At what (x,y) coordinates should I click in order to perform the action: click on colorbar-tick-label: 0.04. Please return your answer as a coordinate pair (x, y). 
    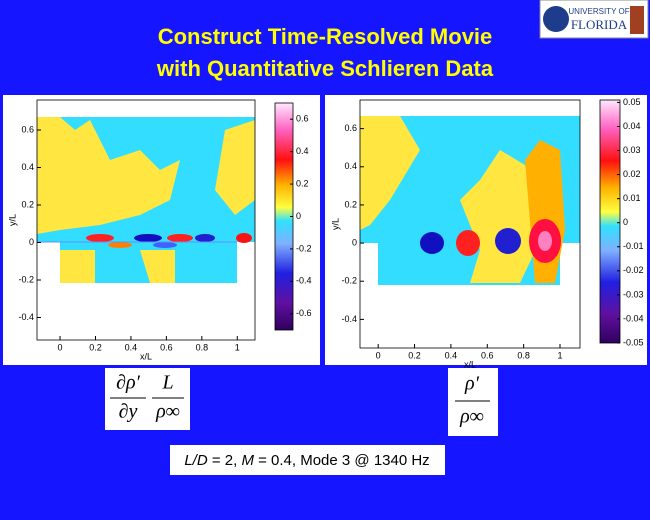
    Looking at the image, I should click on (632, 126).